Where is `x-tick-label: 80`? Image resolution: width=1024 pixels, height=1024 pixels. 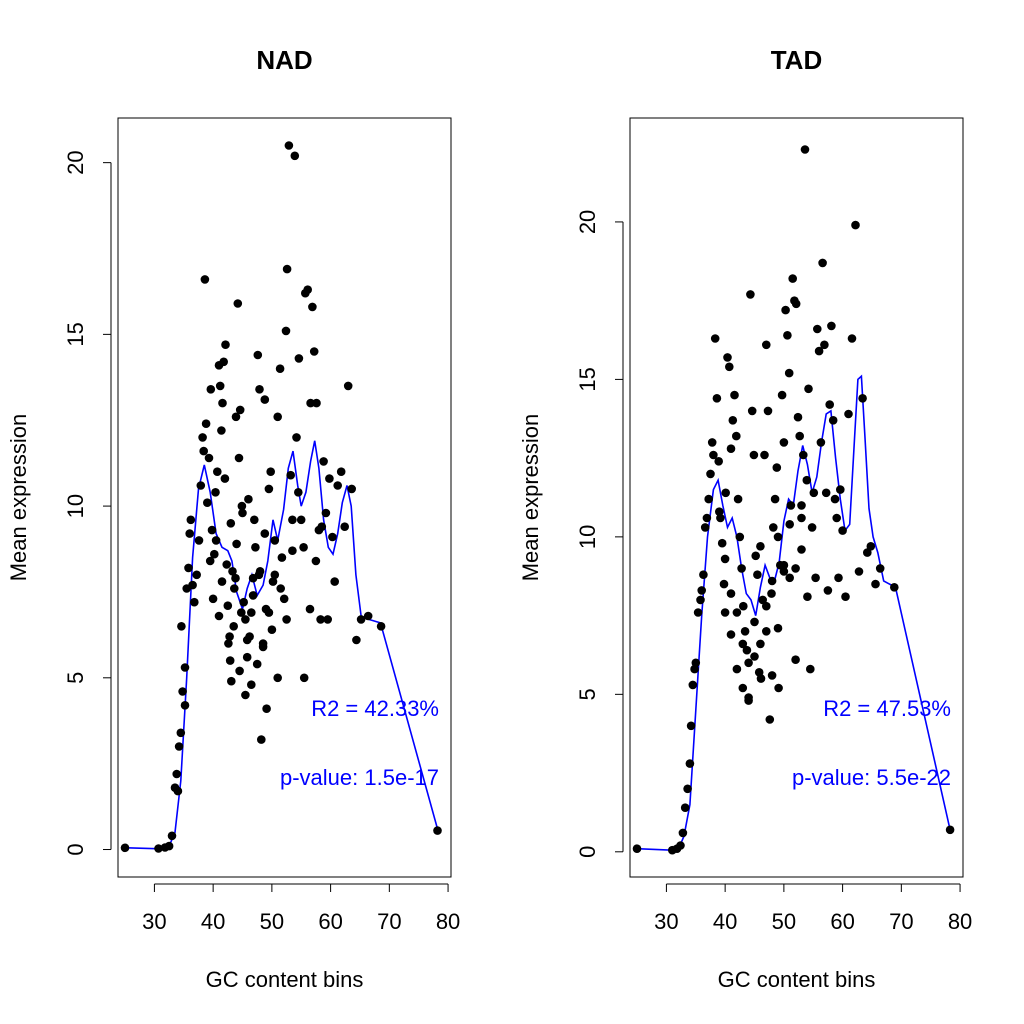
x-tick-label: 80 is located at coordinates (960, 921).